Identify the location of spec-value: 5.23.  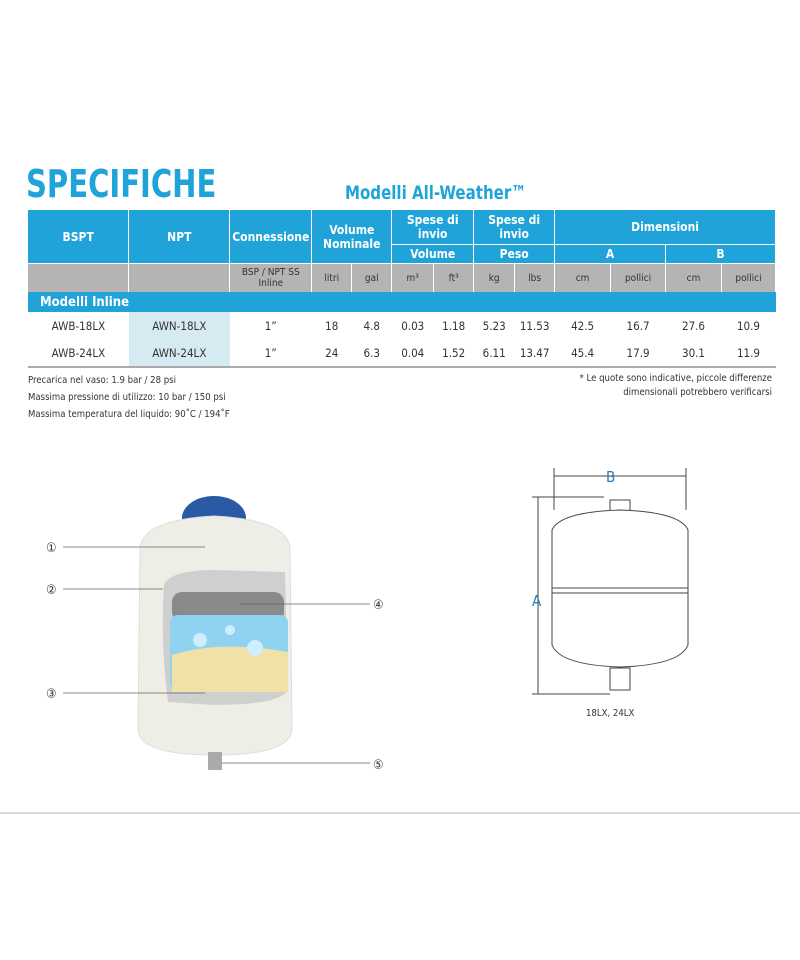
(494, 325).